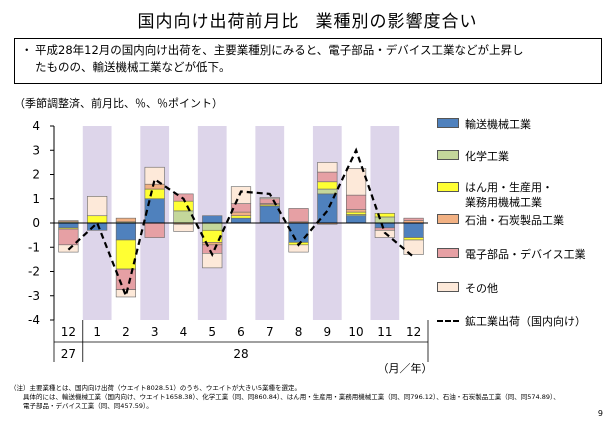 The image size is (615, 426). Describe the element at coordinates (36, 223) in the screenshot. I see `y-tick-label: 0` at that location.